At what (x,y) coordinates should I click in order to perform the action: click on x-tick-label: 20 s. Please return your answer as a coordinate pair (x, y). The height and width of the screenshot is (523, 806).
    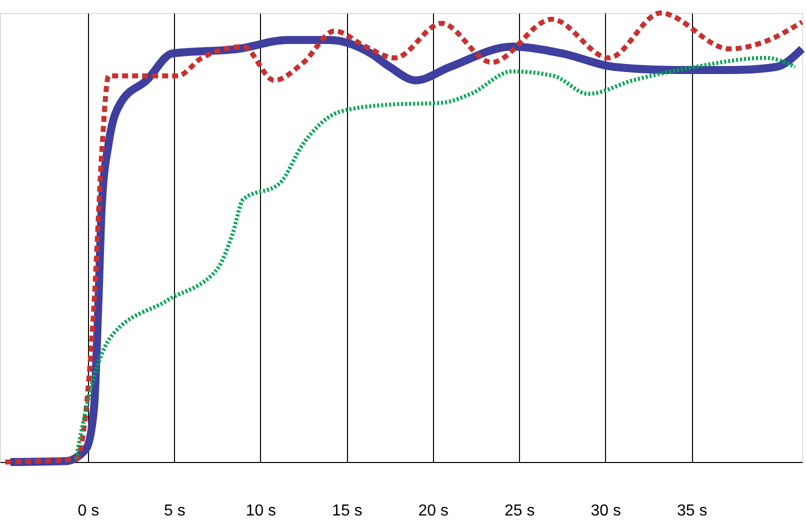
    Looking at the image, I should click on (433, 511).